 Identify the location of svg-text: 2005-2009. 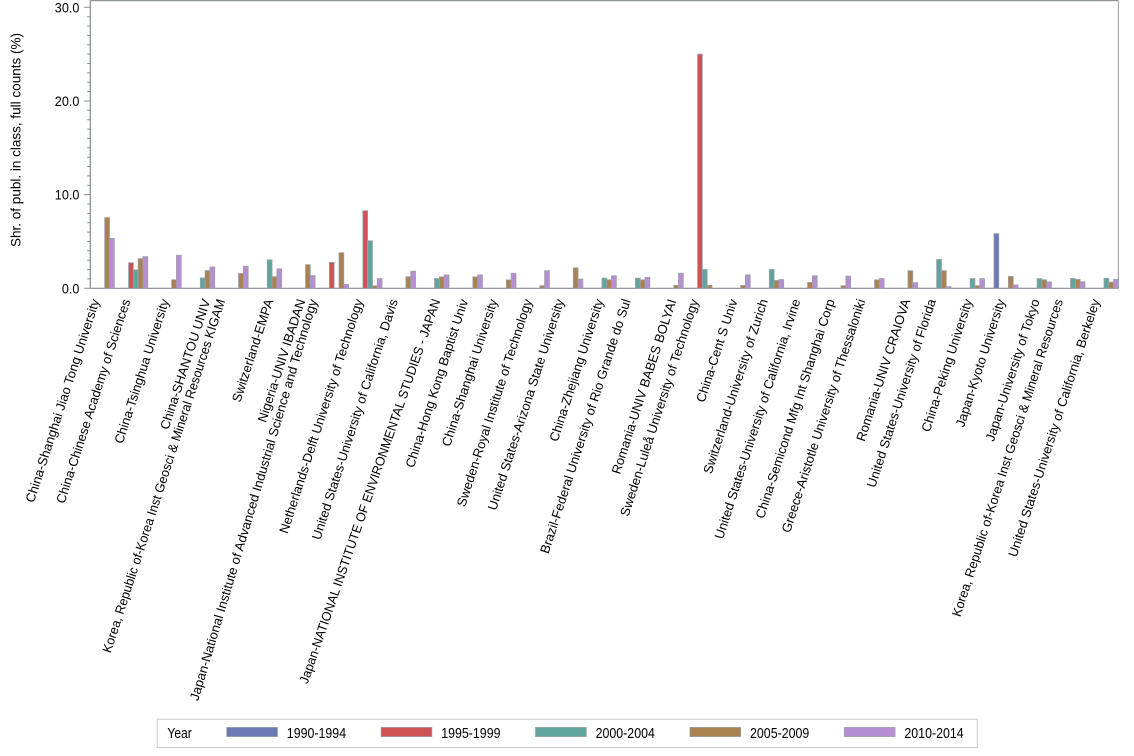
(779, 733).